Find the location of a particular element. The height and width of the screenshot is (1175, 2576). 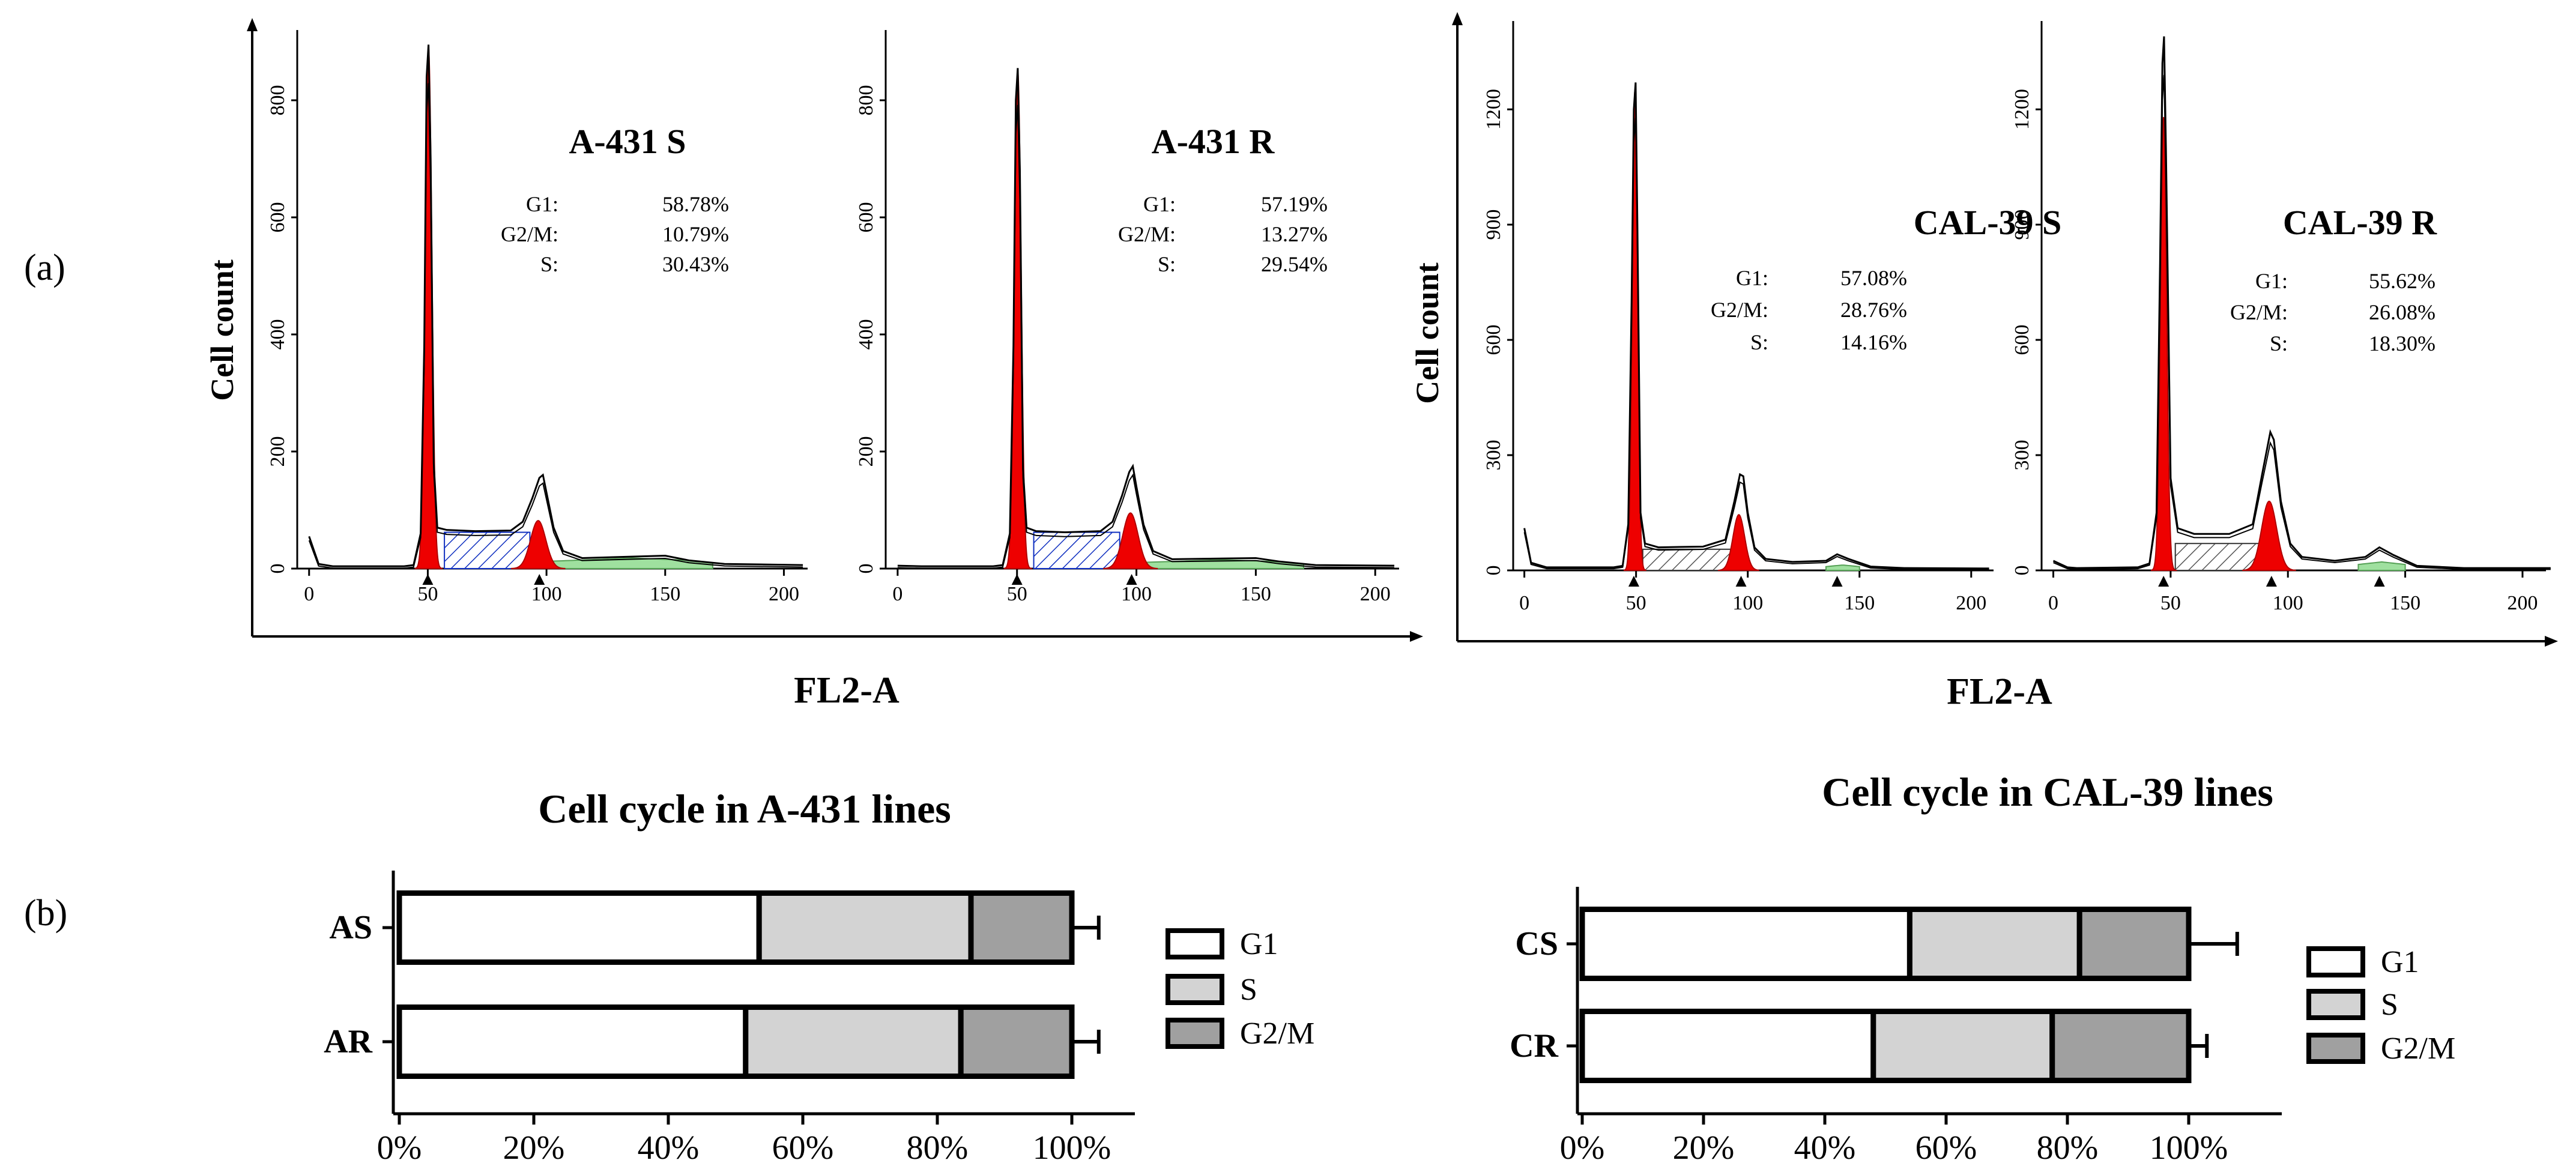

x-tick-label: 0% is located at coordinates (399, 1148).